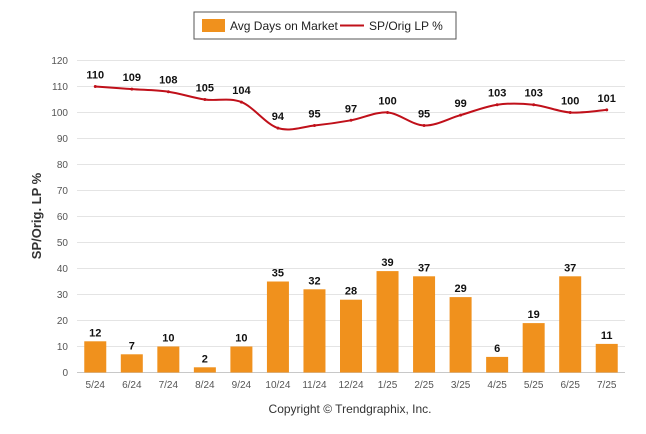 This screenshot has height=434, width=646. I want to click on bar-data-label: 39, so click(387, 263).